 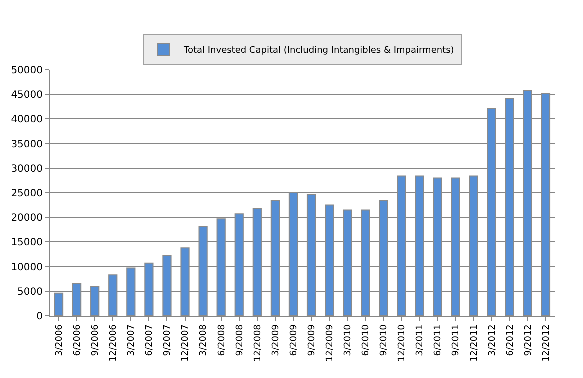 I want to click on x-tick-label: 9/2012, so click(x=529, y=340).